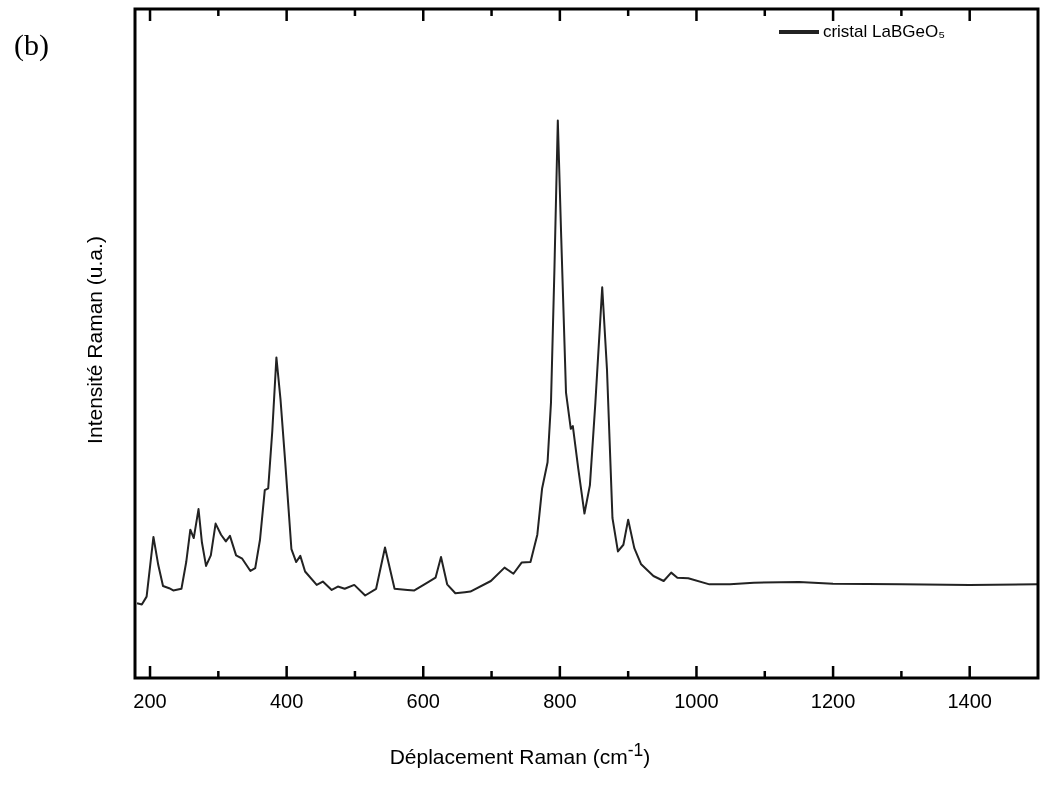 The height and width of the screenshot is (785, 1040). I want to click on x-tick-label: 200, so click(150, 700).